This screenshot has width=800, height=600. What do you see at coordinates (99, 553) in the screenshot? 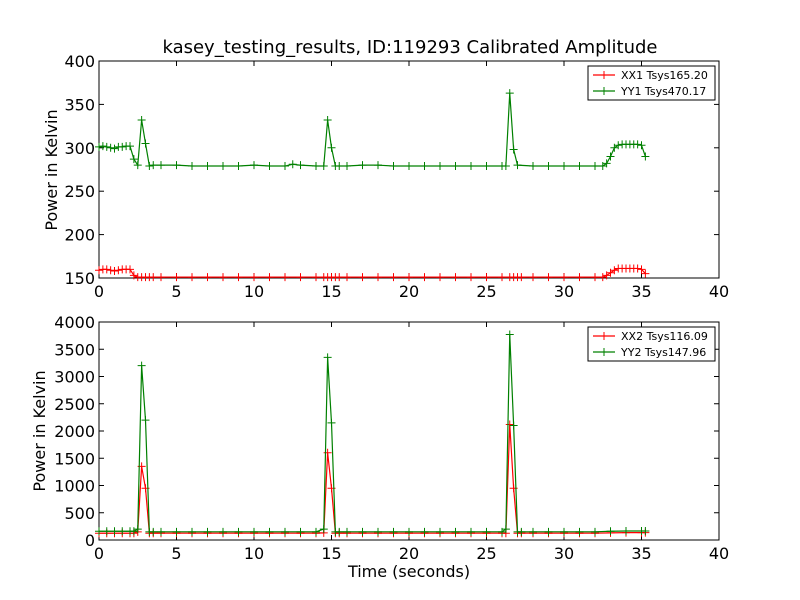
I see `bottom-x-tick-label: 0` at bounding box center [99, 553].